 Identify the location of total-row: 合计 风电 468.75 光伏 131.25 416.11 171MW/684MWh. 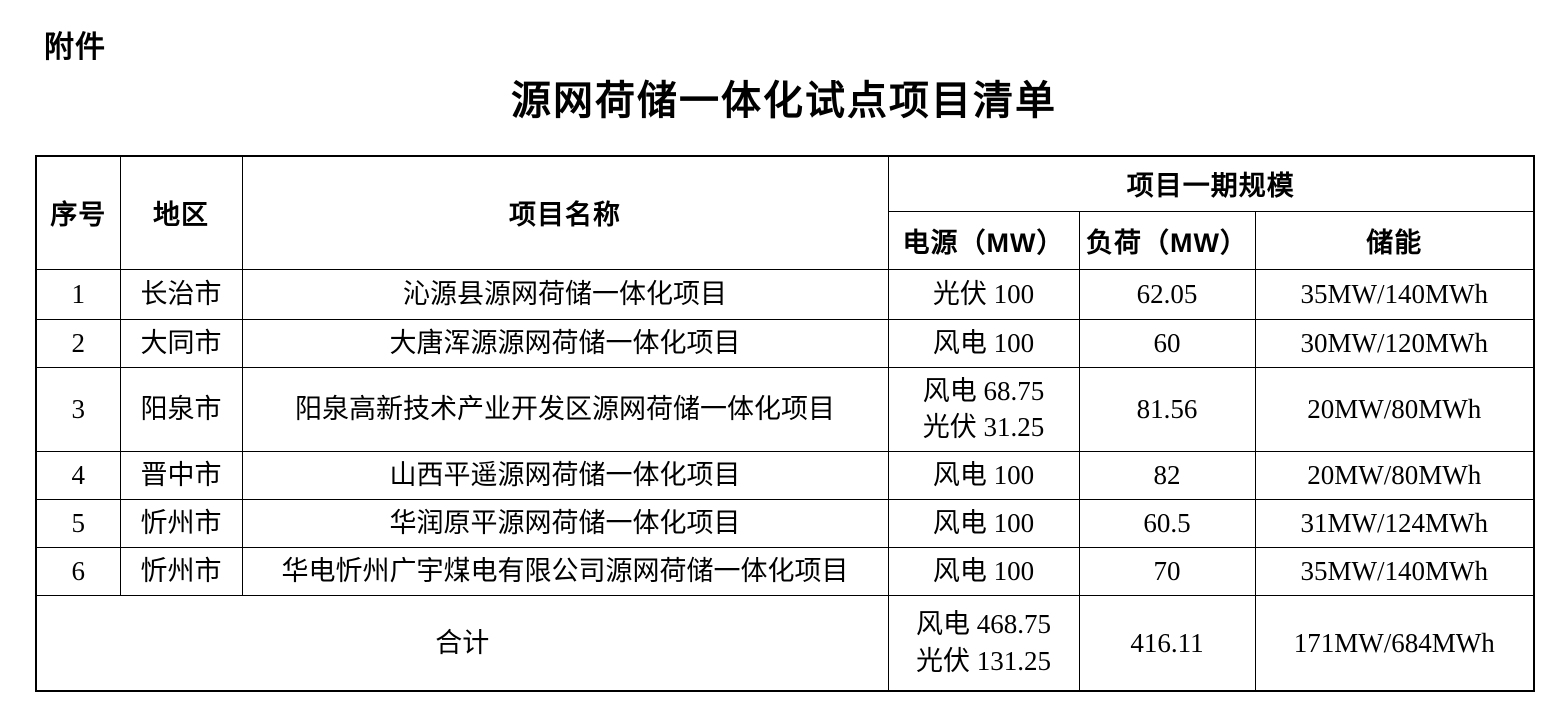
(785, 643).